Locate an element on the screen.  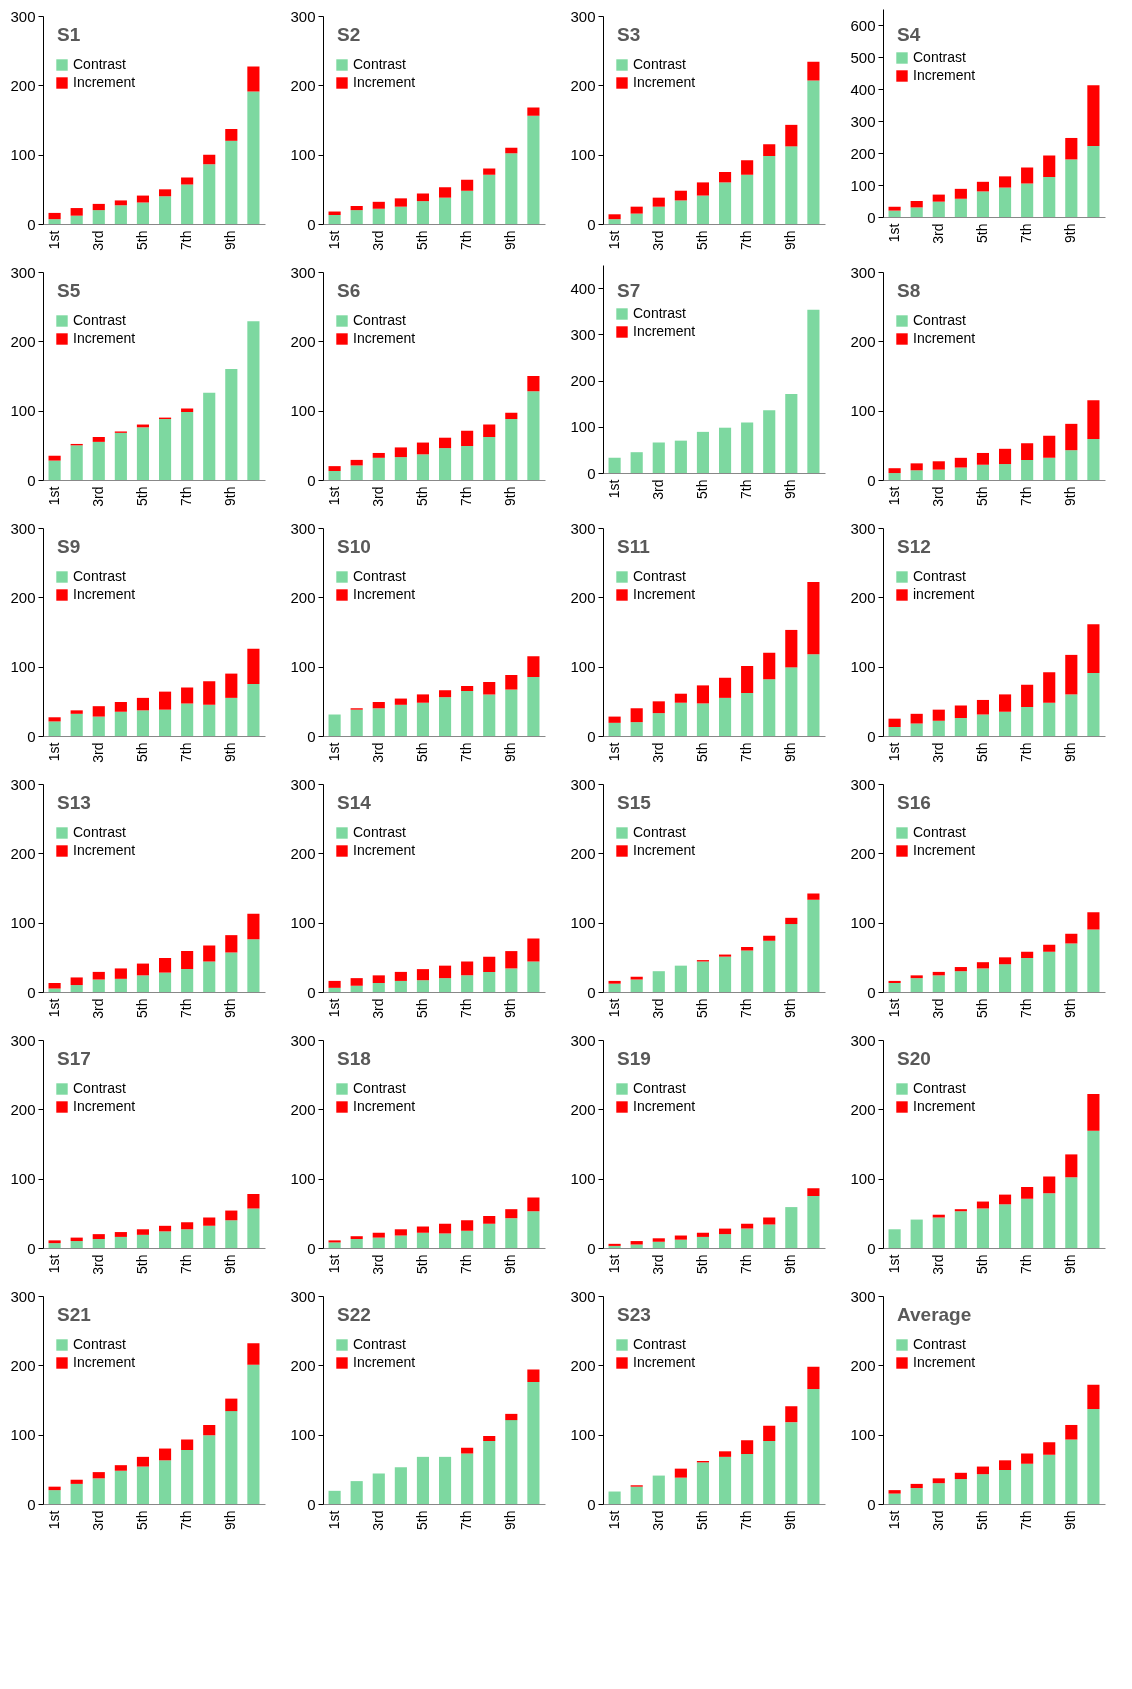
chart-title: S20 is located at coordinates (914, 1058).